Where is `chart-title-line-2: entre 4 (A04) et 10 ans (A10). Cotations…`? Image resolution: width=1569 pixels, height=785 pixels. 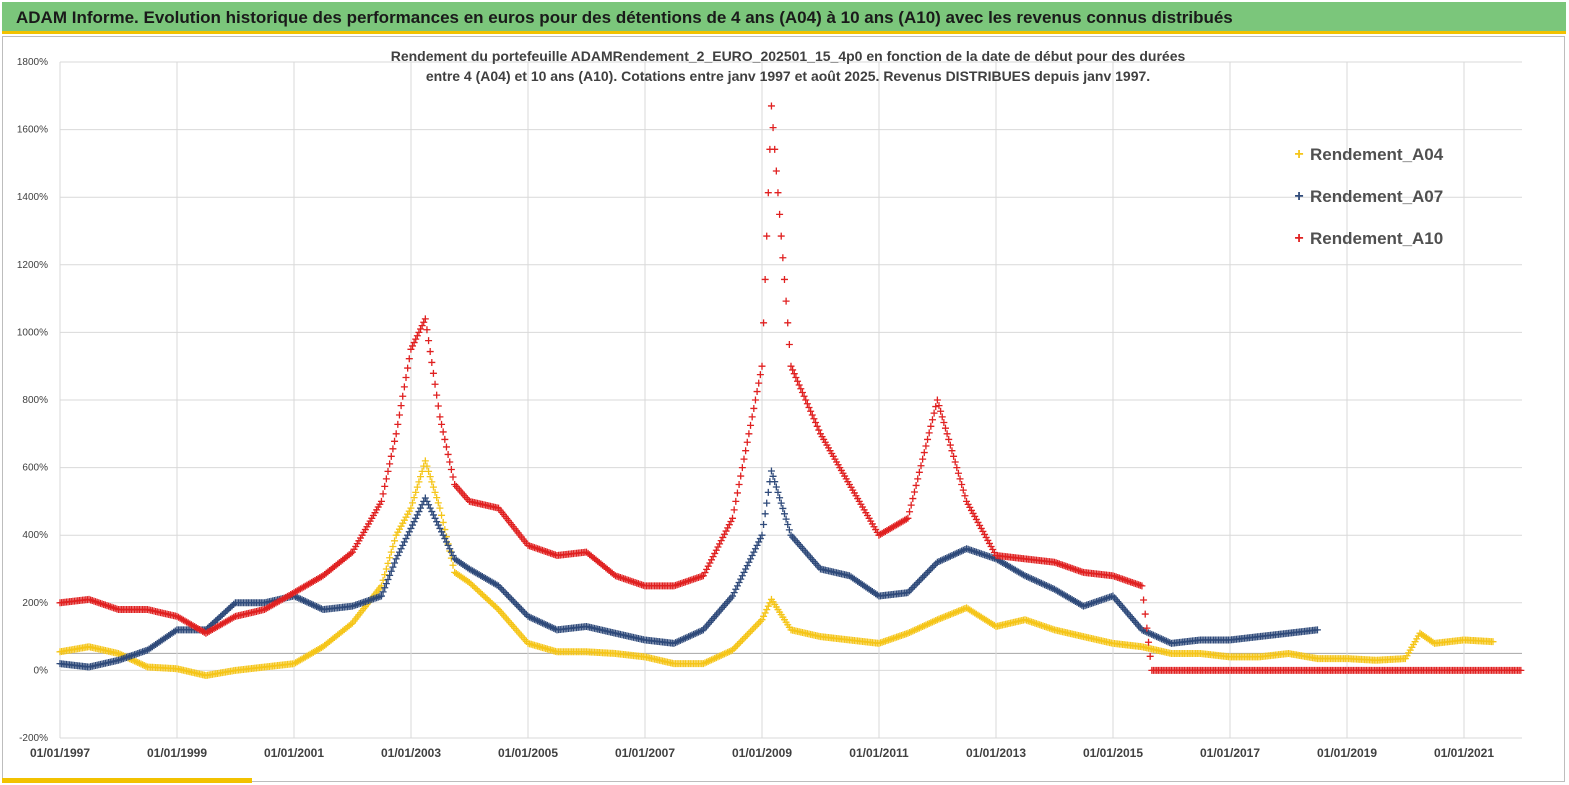
chart-title-line-2: entre 4 (A04) et 10 ans (A10). Cotations… is located at coordinates (788, 76).